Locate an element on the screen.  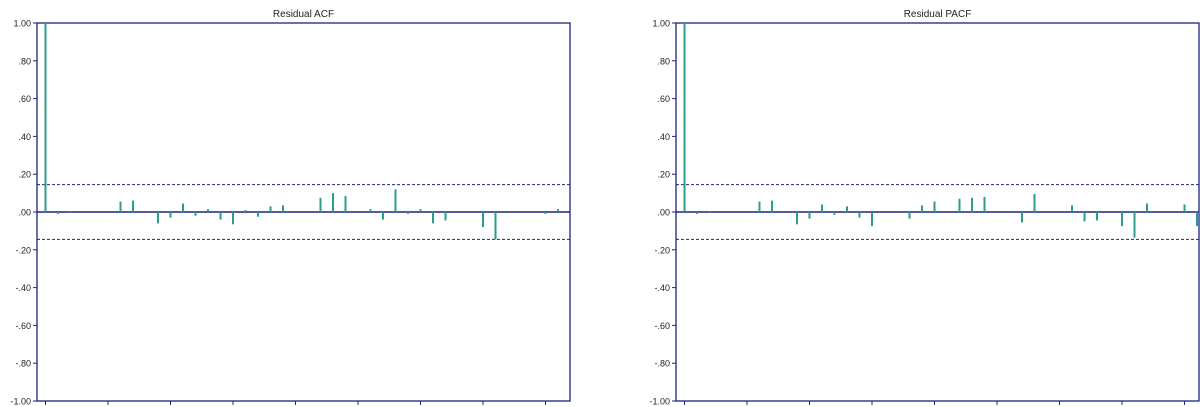
chart-title: Residual ACF is located at coordinates (303, 14).